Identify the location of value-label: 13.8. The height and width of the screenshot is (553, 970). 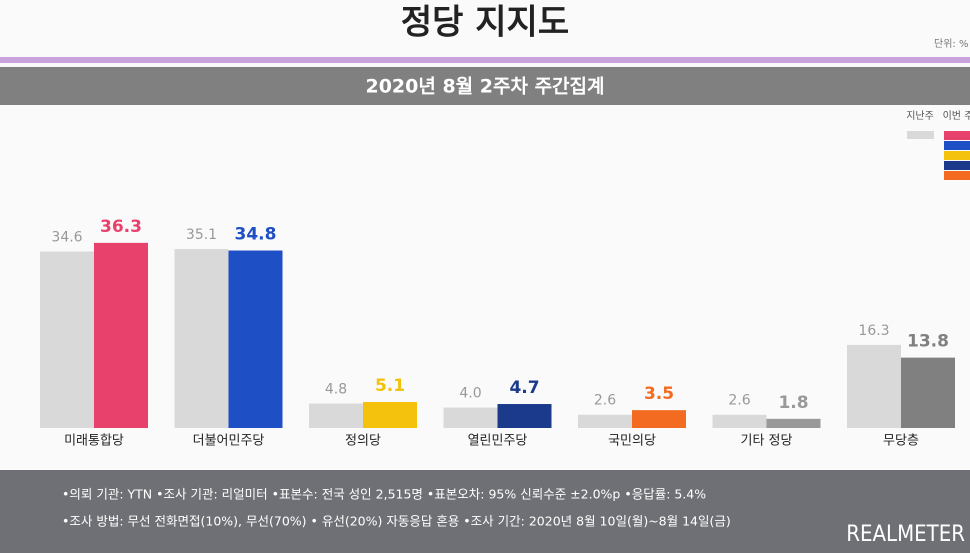
(928, 342).